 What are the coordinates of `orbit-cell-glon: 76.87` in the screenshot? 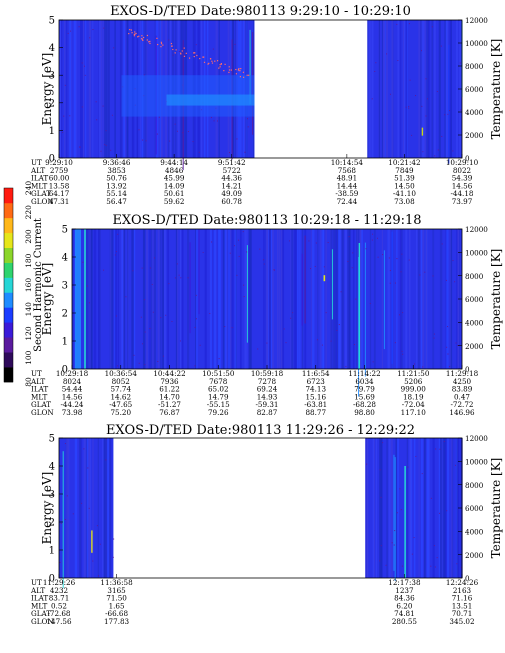 It's located at (169, 412).